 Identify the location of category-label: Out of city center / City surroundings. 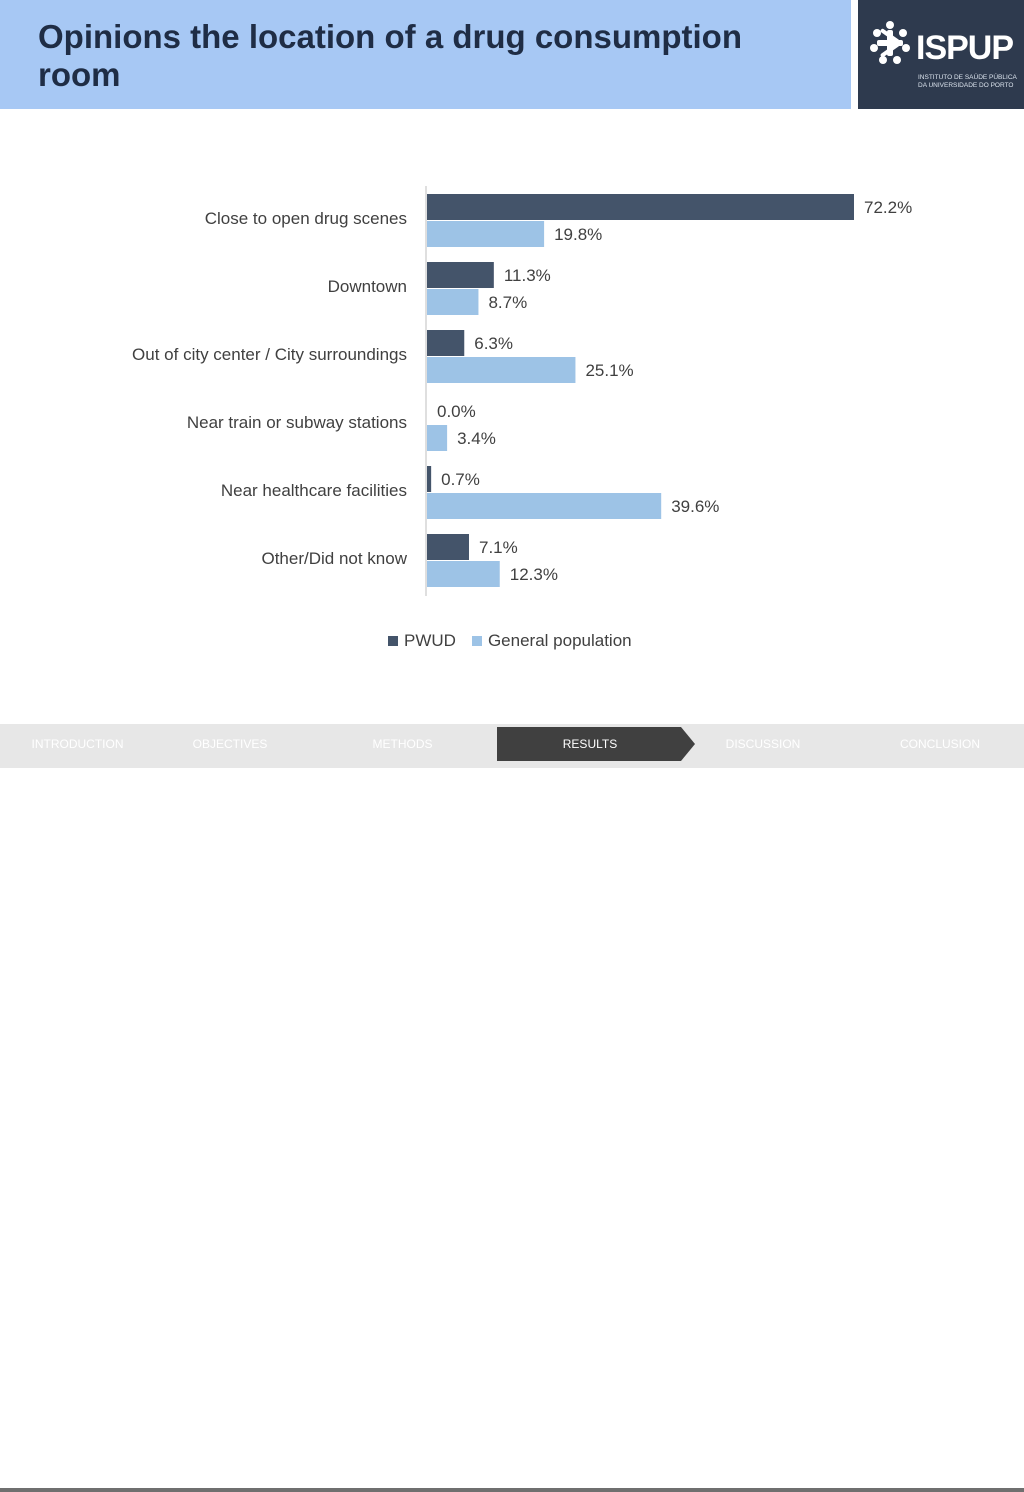
(269, 354).